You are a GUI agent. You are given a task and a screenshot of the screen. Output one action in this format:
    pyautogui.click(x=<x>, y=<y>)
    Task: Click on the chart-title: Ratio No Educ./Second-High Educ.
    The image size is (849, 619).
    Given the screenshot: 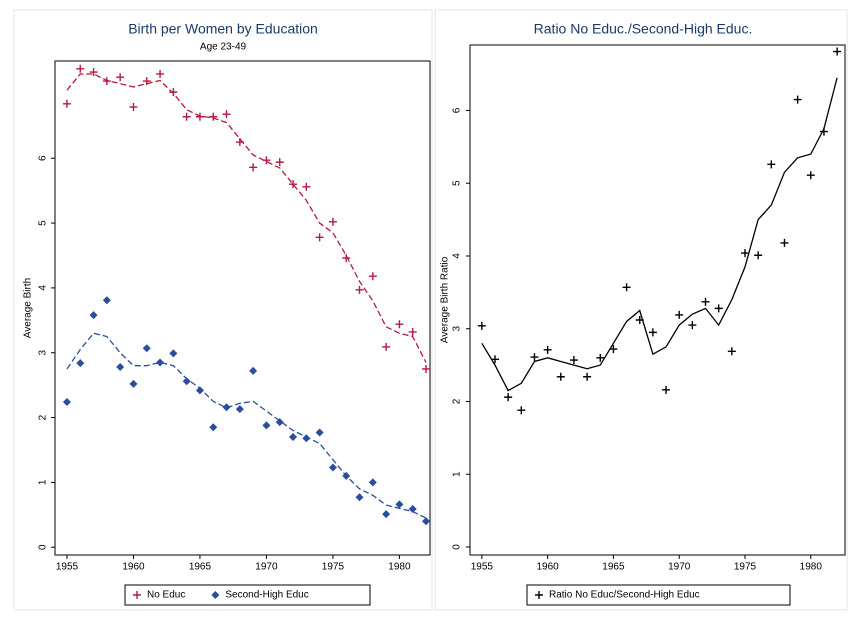 What is the action you would take?
    pyautogui.click(x=643, y=29)
    